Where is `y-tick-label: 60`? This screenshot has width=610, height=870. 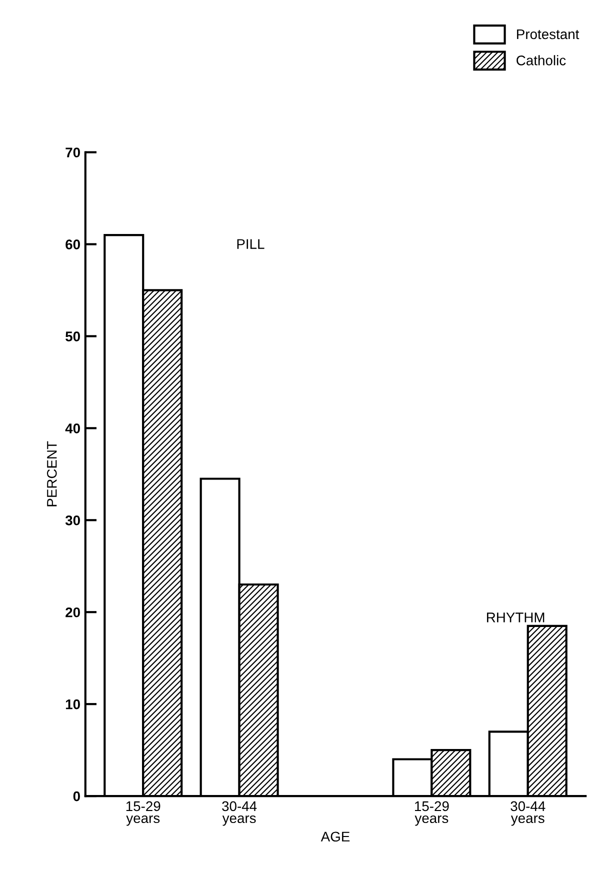
y-tick-label: 60 is located at coordinates (73, 245).